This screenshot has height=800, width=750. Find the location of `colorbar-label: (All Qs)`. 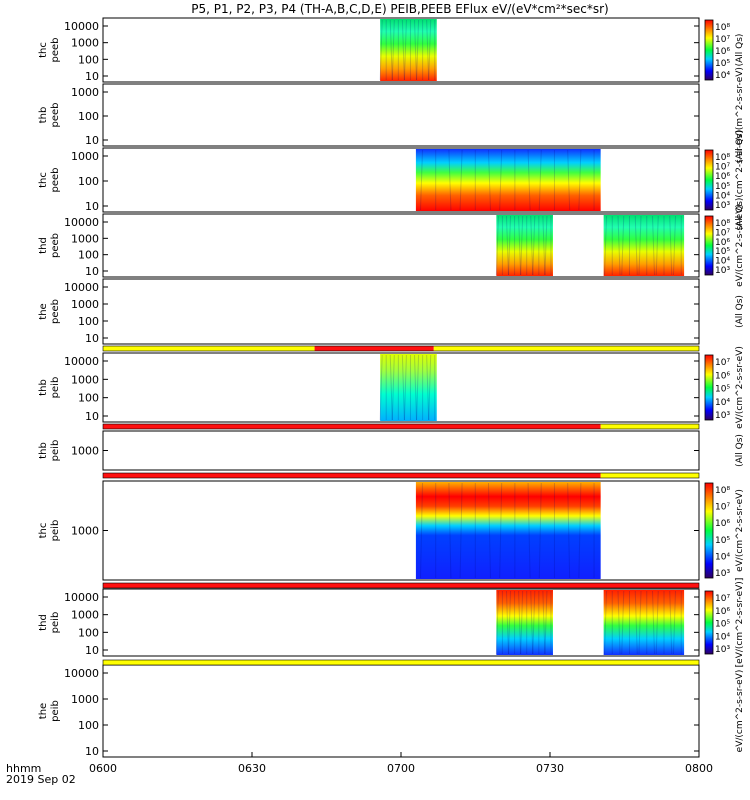

colorbar-label: (All Qs) is located at coordinates (740, 50).